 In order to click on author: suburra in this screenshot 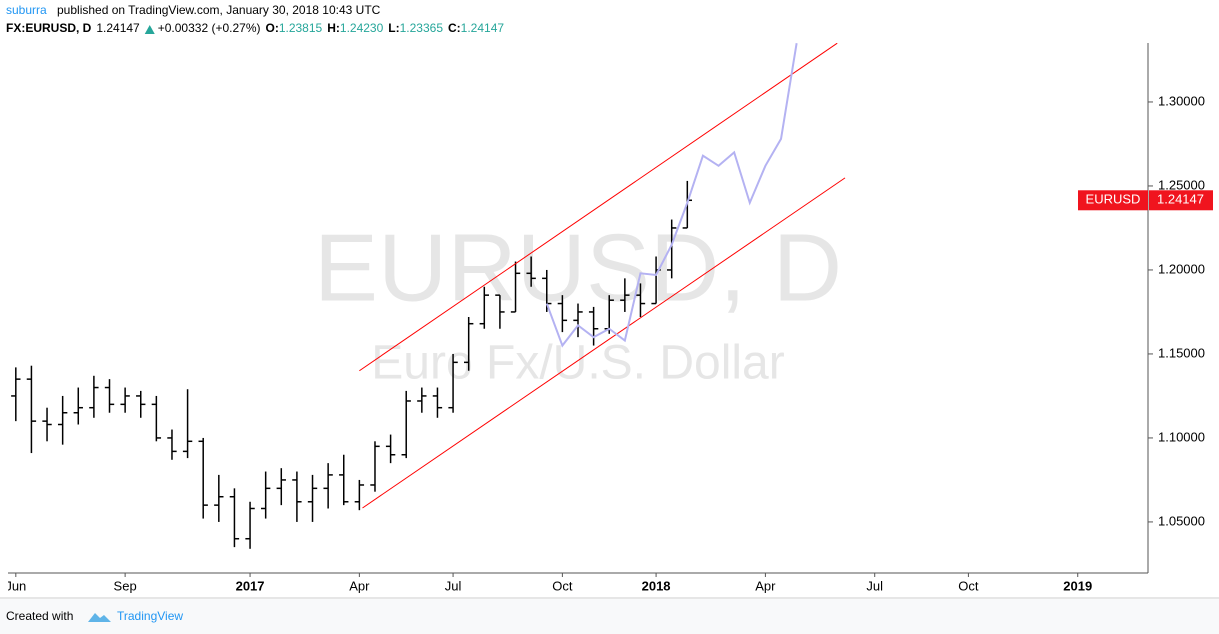, I will do `click(26, 10)`.